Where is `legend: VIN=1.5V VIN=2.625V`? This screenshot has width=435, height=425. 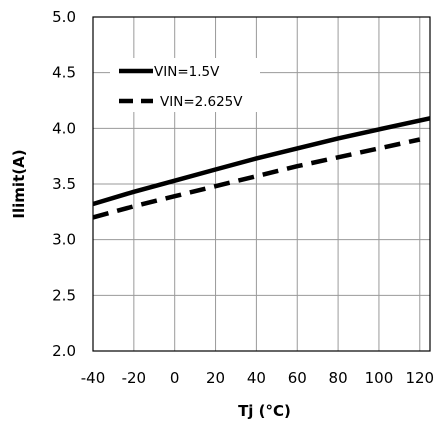
legend: VIN=1.5V VIN=2.625V is located at coordinates (185, 85).